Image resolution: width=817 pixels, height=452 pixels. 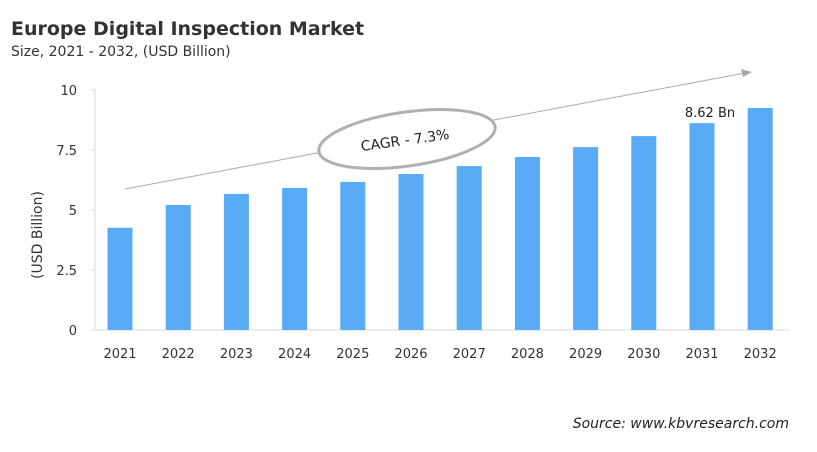 I want to click on bar-2026, so click(x=411, y=252).